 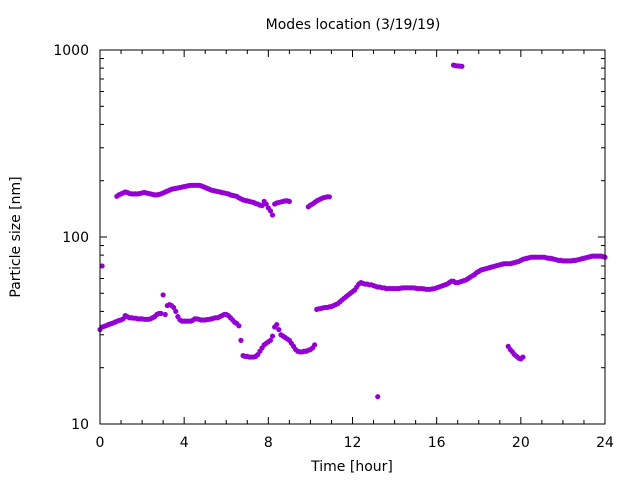 What do you see at coordinates (353, 25) in the screenshot?
I see `chart-title: Modes location (3/19/19)` at bounding box center [353, 25].